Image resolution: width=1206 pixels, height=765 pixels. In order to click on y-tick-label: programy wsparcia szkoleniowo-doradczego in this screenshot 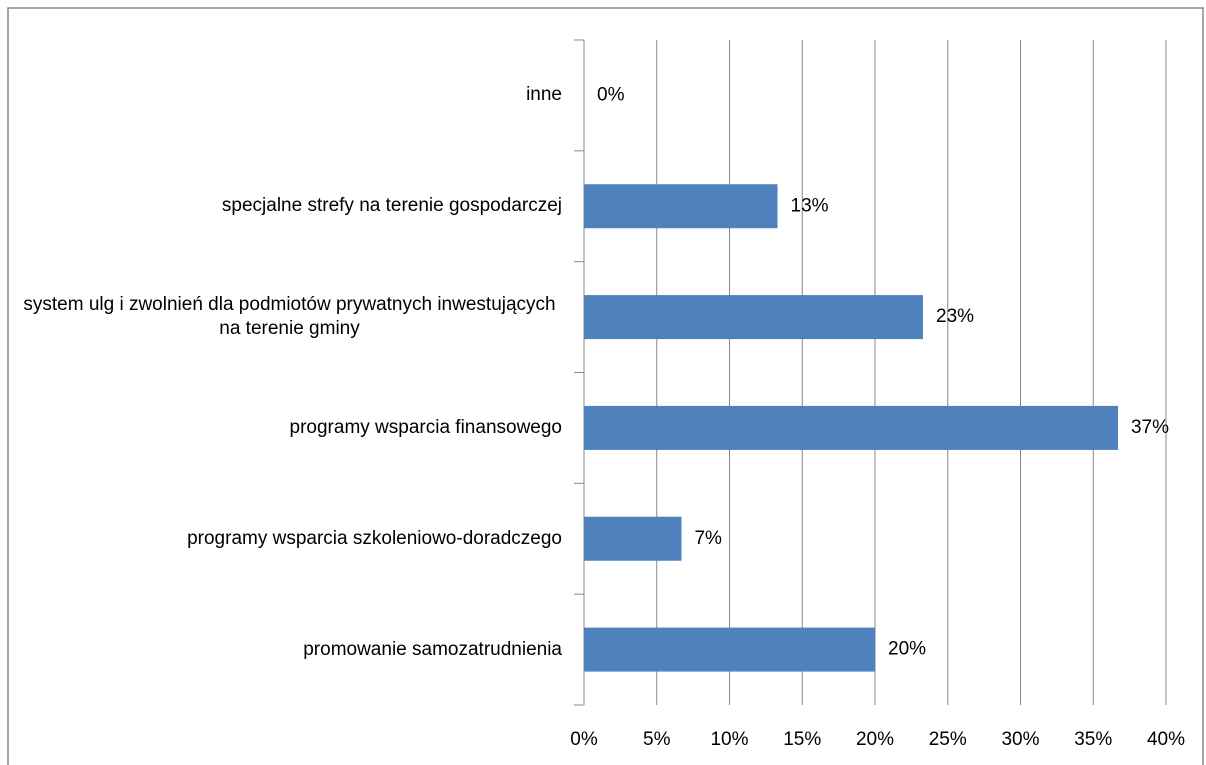, I will do `click(374, 538)`.